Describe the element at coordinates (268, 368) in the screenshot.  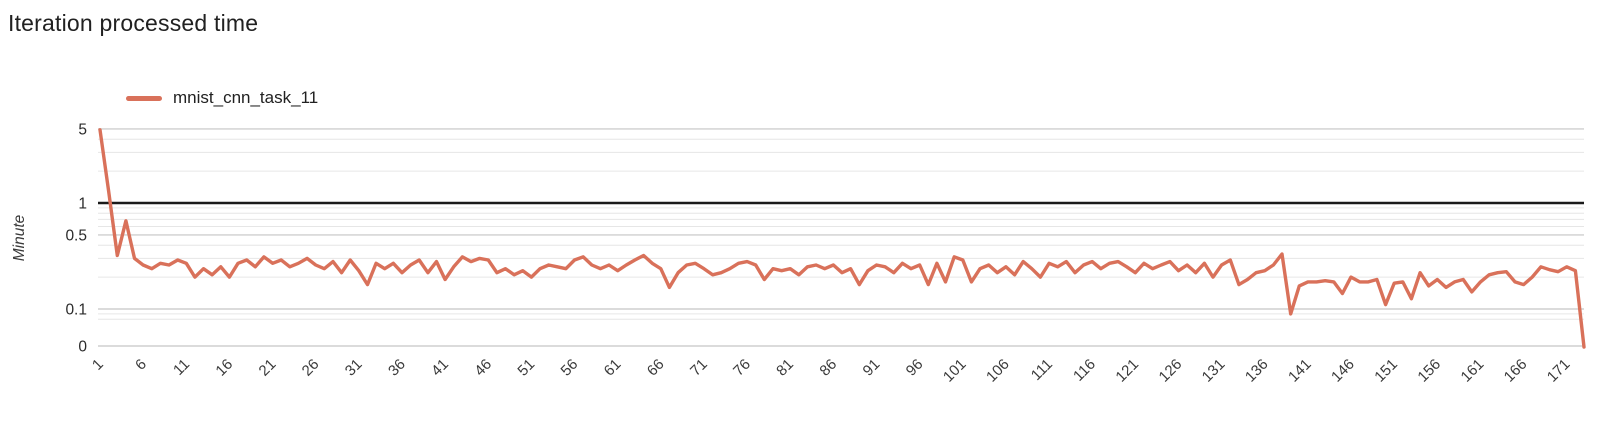
I see `x-tick-label: 21` at that location.